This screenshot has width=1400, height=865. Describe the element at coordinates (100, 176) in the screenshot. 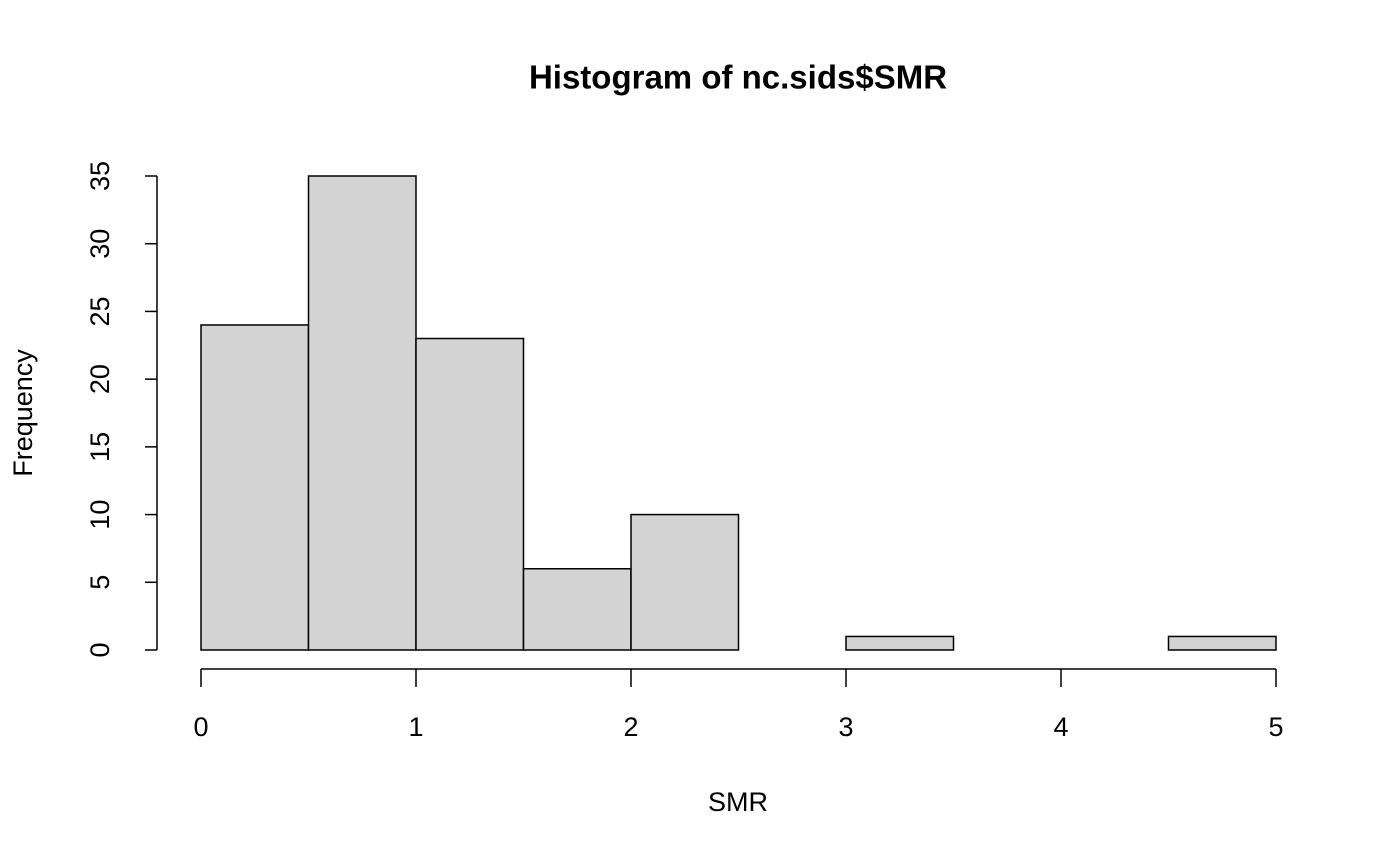

I see `y-tick-label: 35` at that location.